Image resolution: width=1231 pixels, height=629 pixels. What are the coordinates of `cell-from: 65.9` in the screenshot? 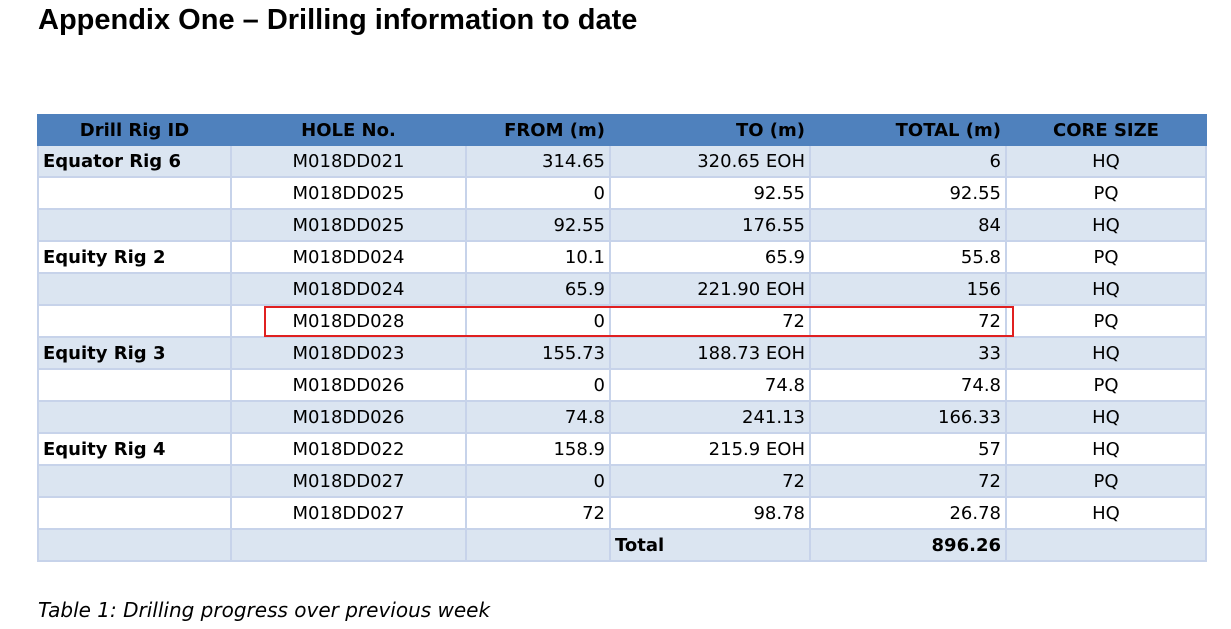 It's located at (538, 289).